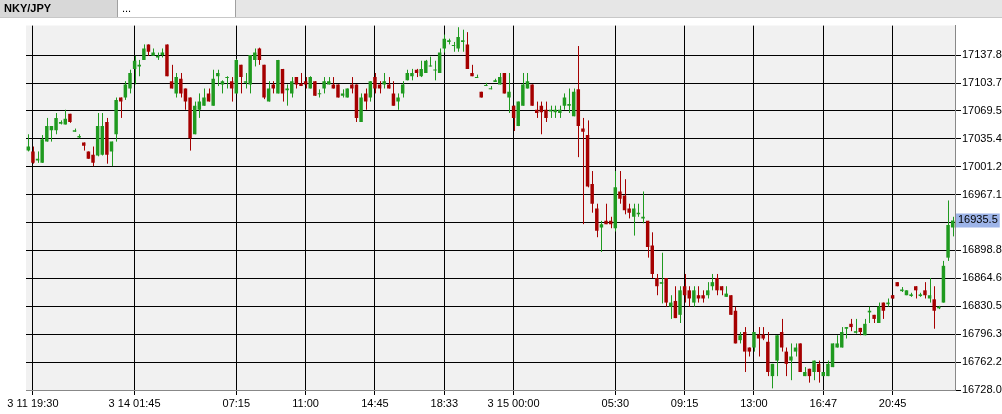 The height and width of the screenshot is (414, 1002). I want to click on x-tick-label: 07:15, so click(236, 402).